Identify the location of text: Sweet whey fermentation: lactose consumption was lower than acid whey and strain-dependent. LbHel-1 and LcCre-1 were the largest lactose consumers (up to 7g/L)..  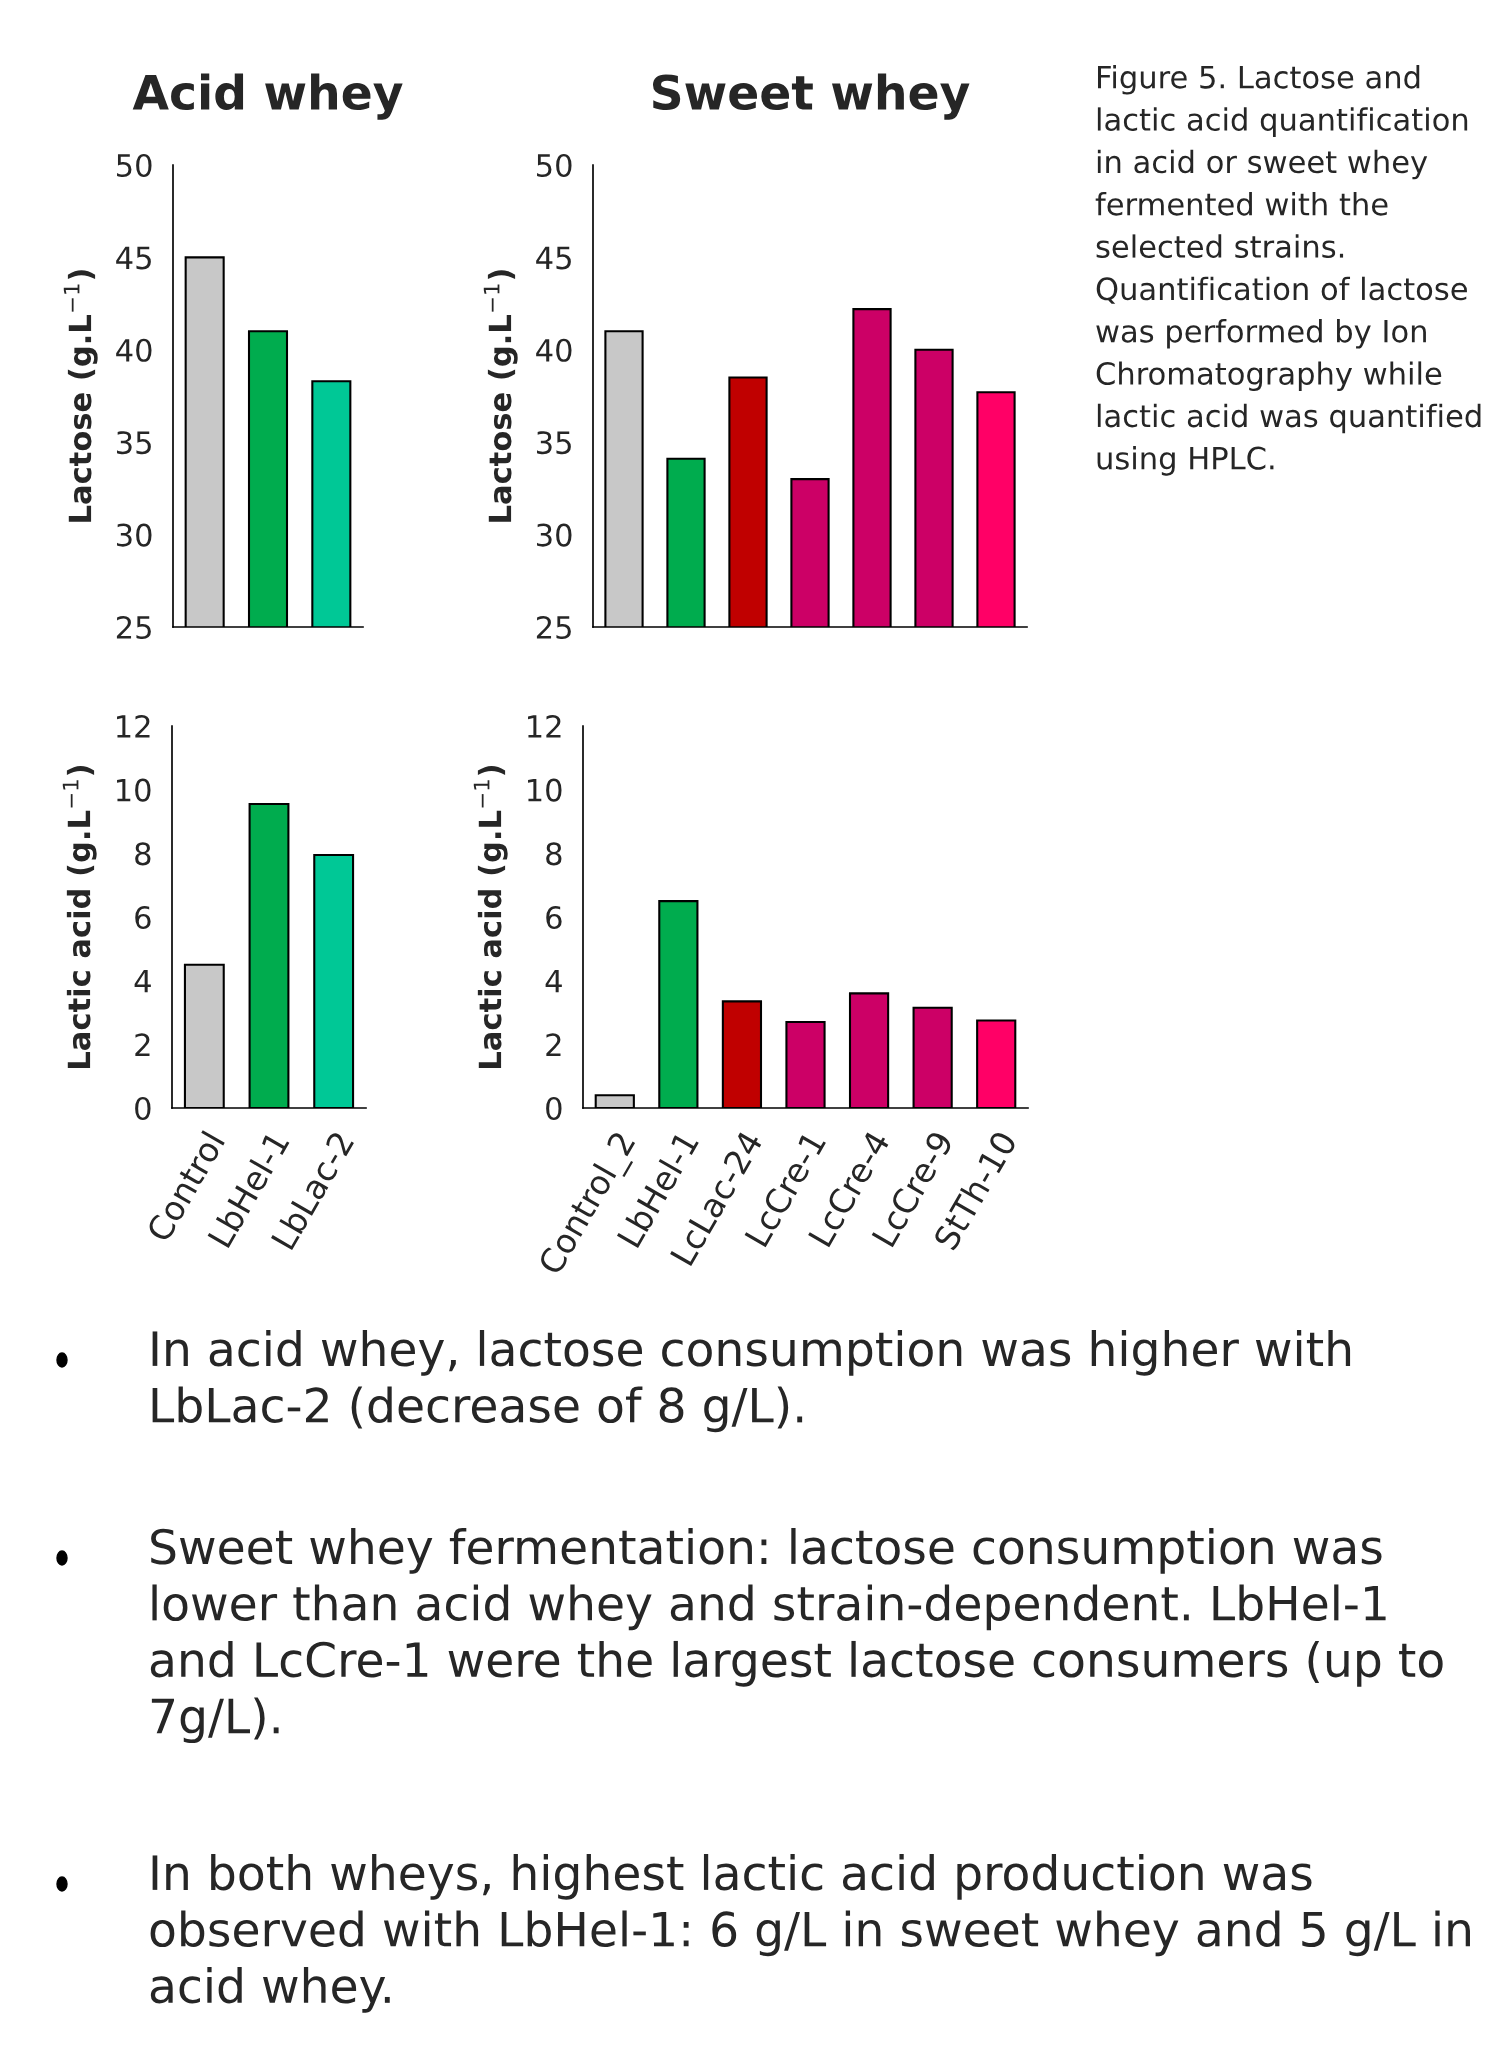
(796, 1636).